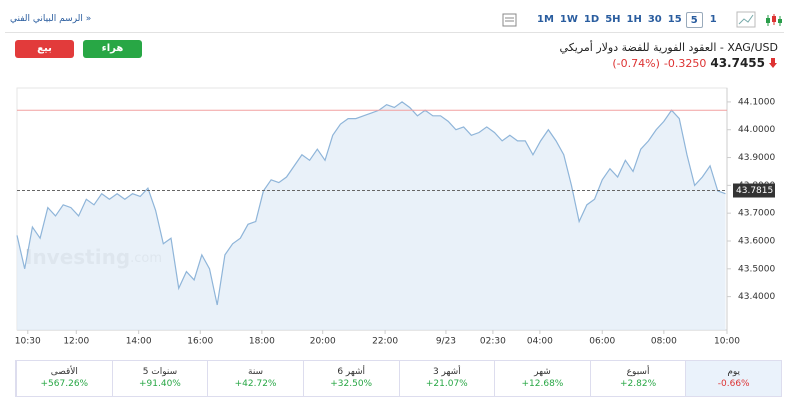 The width and height of the screenshot is (789, 404). Describe the element at coordinates (613, 19) in the screenshot. I see `timeframe-button: 5H` at that location.